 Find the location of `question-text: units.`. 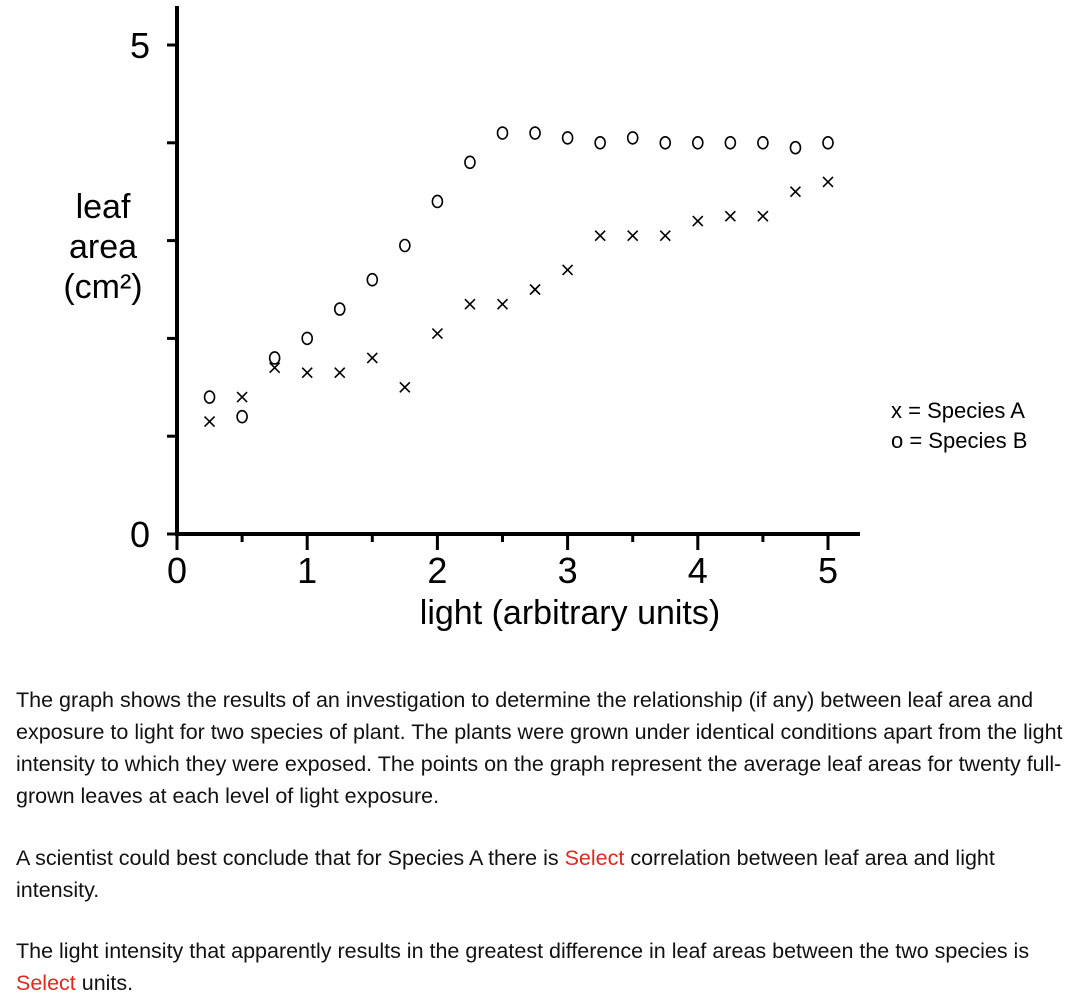

question-text: units. is located at coordinates (104, 983).